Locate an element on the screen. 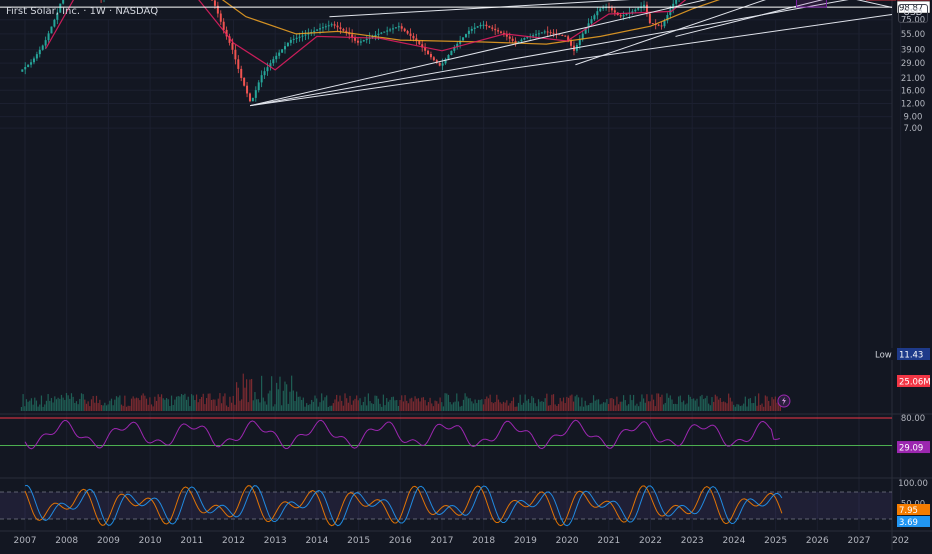 This screenshot has width=932, height=554. time-tick-label: 2024 is located at coordinates (733, 541).